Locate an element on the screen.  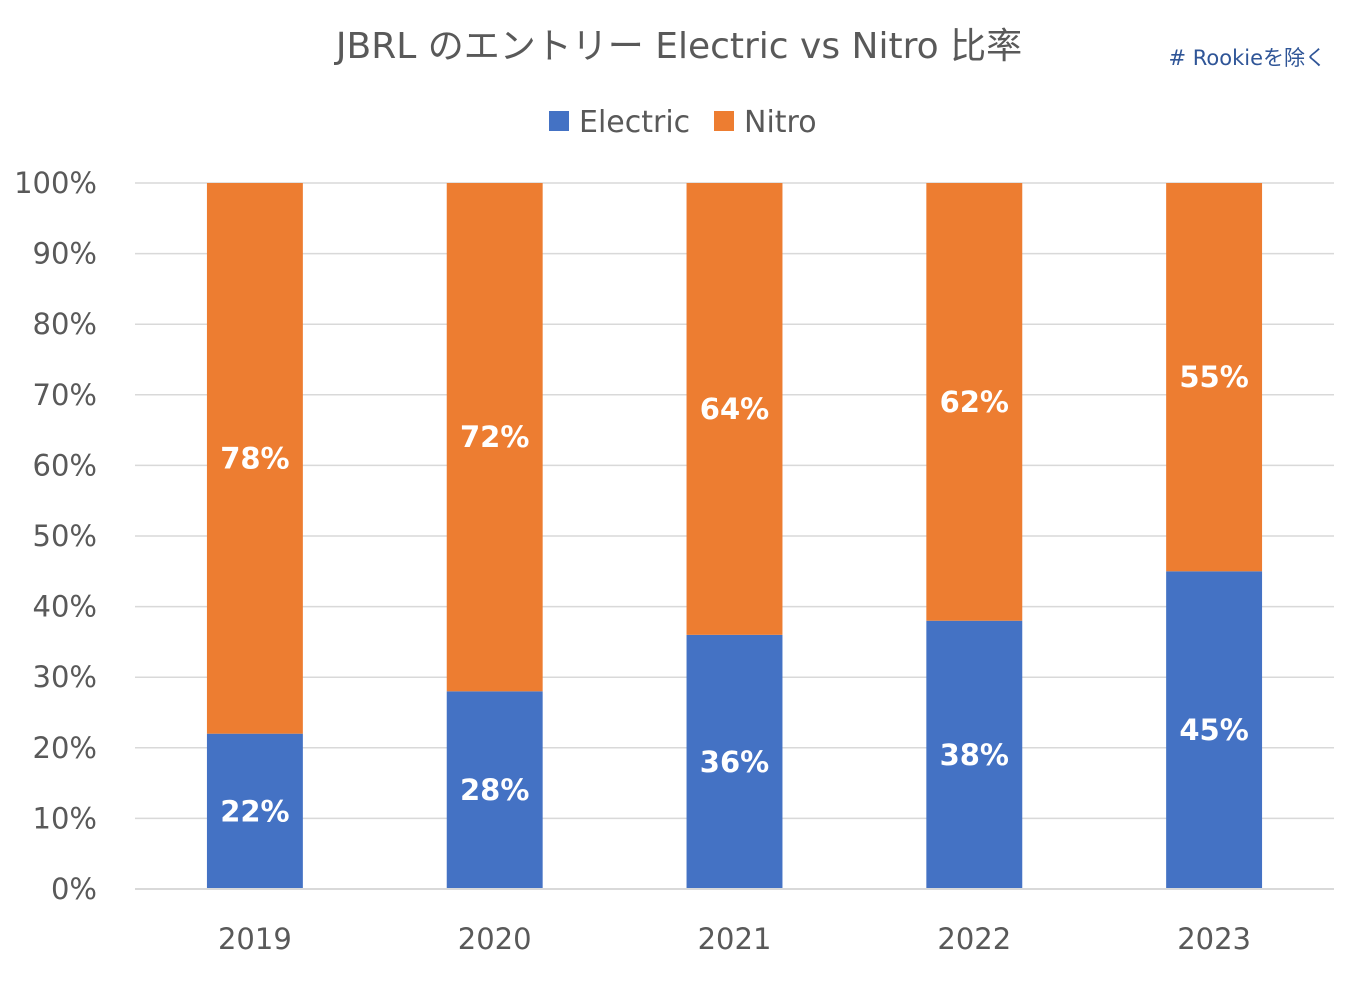
x-axis-ticks: 2019 2020 2021 2022 2023 is located at coordinates (734, 939).